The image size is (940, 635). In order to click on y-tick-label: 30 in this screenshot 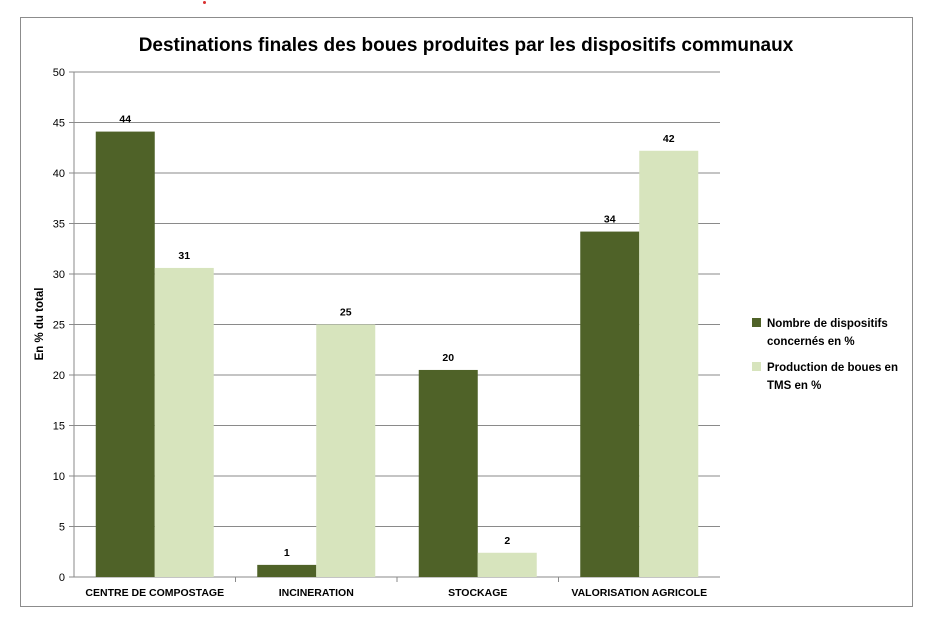, I will do `click(59, 275)`.